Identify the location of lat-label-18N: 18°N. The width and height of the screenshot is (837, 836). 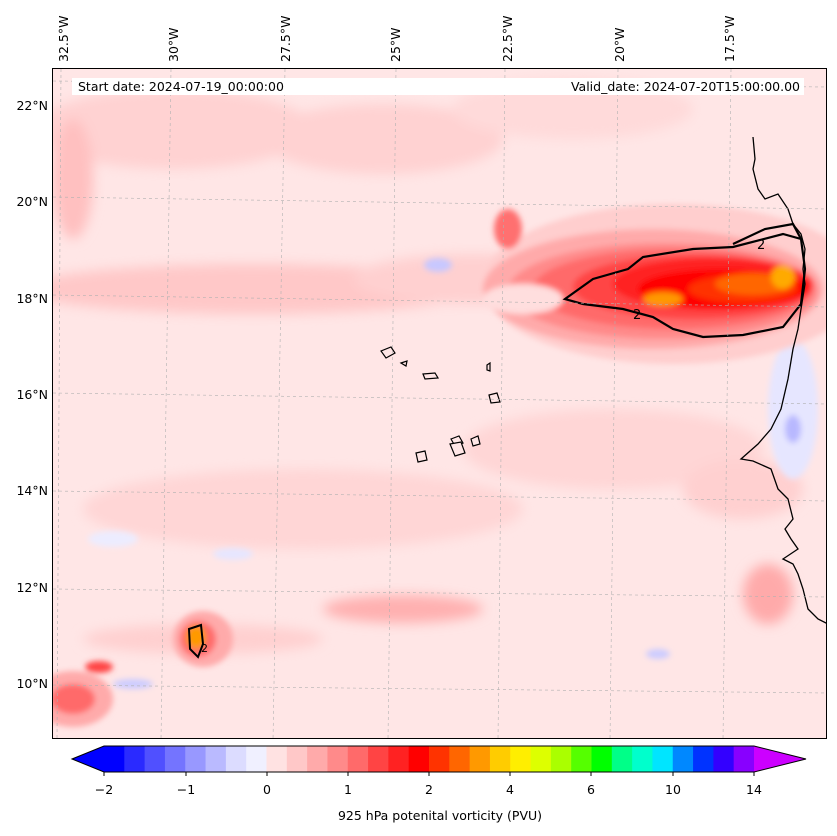
(32, 298).